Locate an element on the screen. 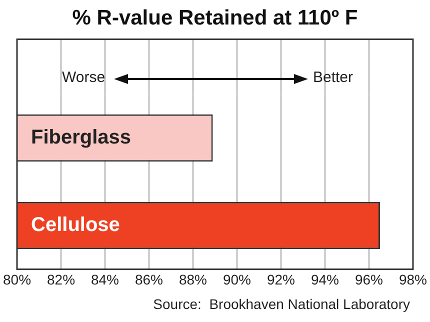  y-tick-label: Fiberglass is located at coordinates (81, 137).